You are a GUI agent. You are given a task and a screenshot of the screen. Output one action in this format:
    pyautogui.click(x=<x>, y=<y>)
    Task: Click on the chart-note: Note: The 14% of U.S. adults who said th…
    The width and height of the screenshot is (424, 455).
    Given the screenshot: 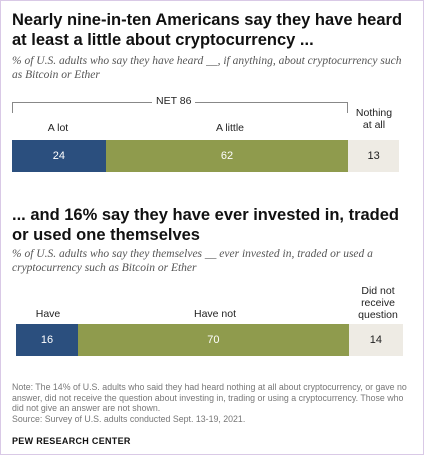 What is the action you would take?
    pyautogui.click(x=212, y=403)
    